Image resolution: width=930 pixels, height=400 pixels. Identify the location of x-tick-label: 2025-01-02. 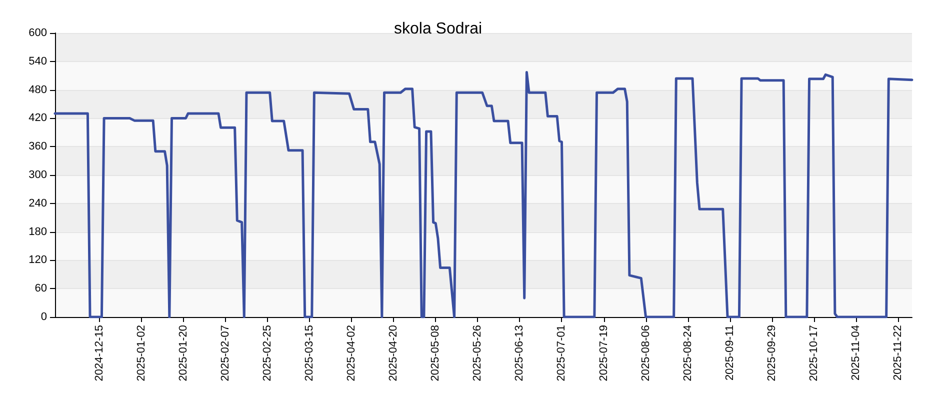
(141, 353).